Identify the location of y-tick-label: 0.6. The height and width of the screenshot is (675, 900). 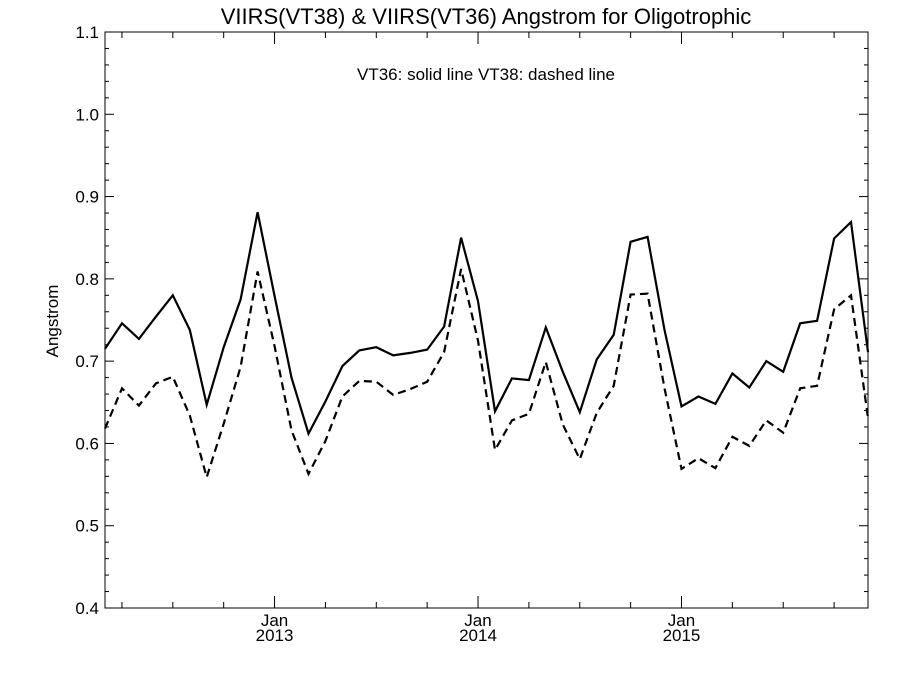
(87, 443).